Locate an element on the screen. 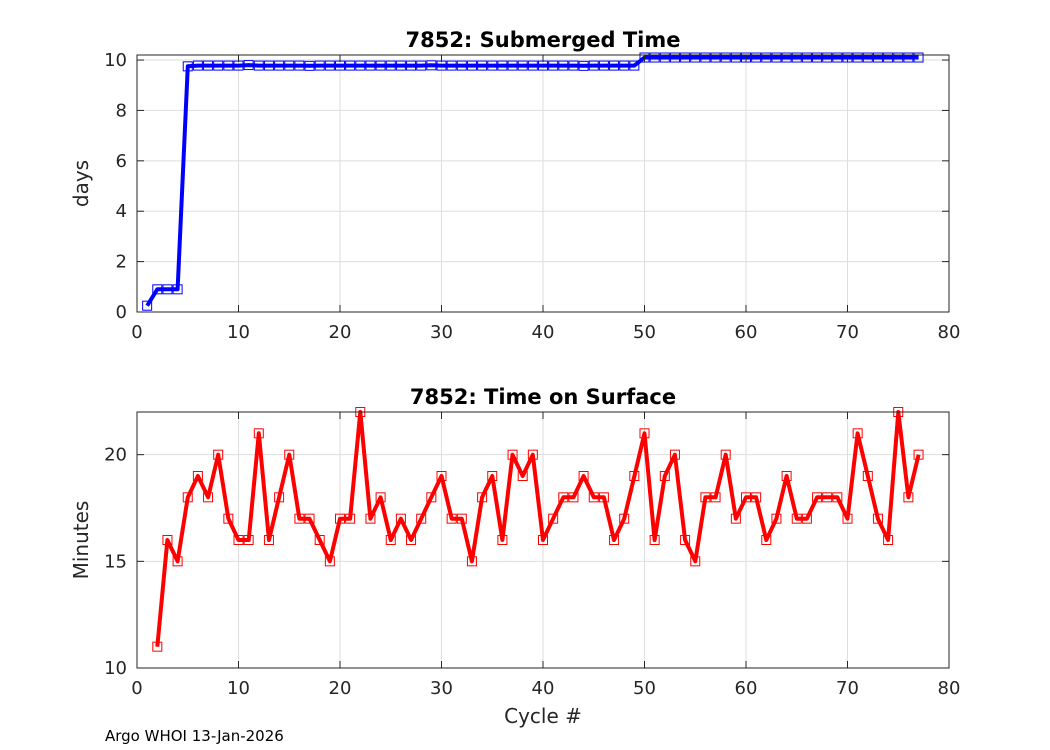  x-tick-label: 30 is located at coordinates (441, 688).